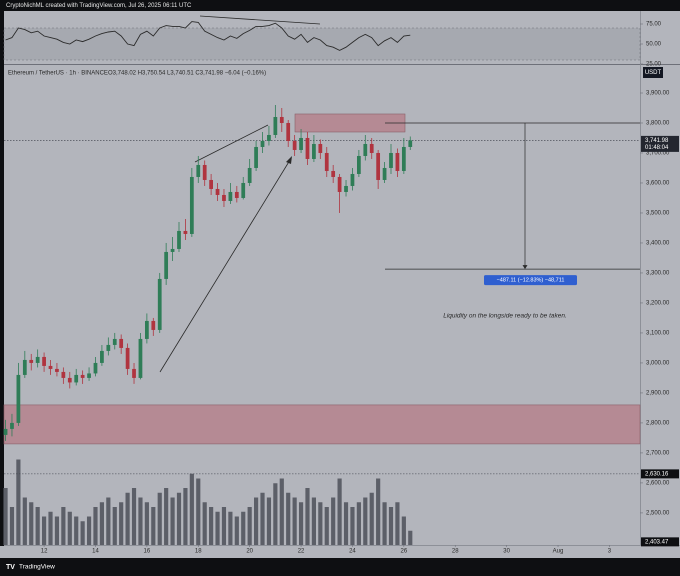 This screenshot has width=680, height=576. What do you see at coordinates (658, 304) in the screenshot?
I see `y-tick-label: 3,200.00` at bounding box center [658, 304].